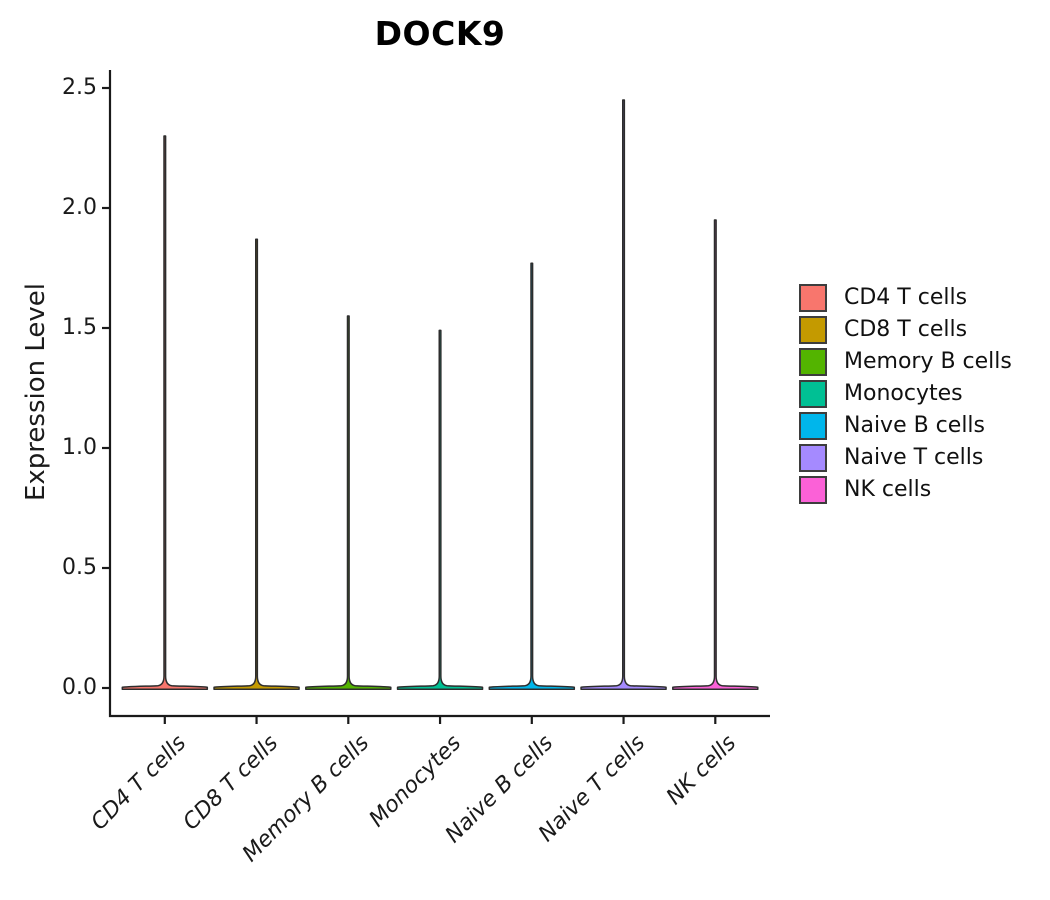 The width and height of the screenshot is (1050, 900). Describe the element at coordinates (440, 33) in the screenshot. I see `plot-title: DOCK9` at that location.